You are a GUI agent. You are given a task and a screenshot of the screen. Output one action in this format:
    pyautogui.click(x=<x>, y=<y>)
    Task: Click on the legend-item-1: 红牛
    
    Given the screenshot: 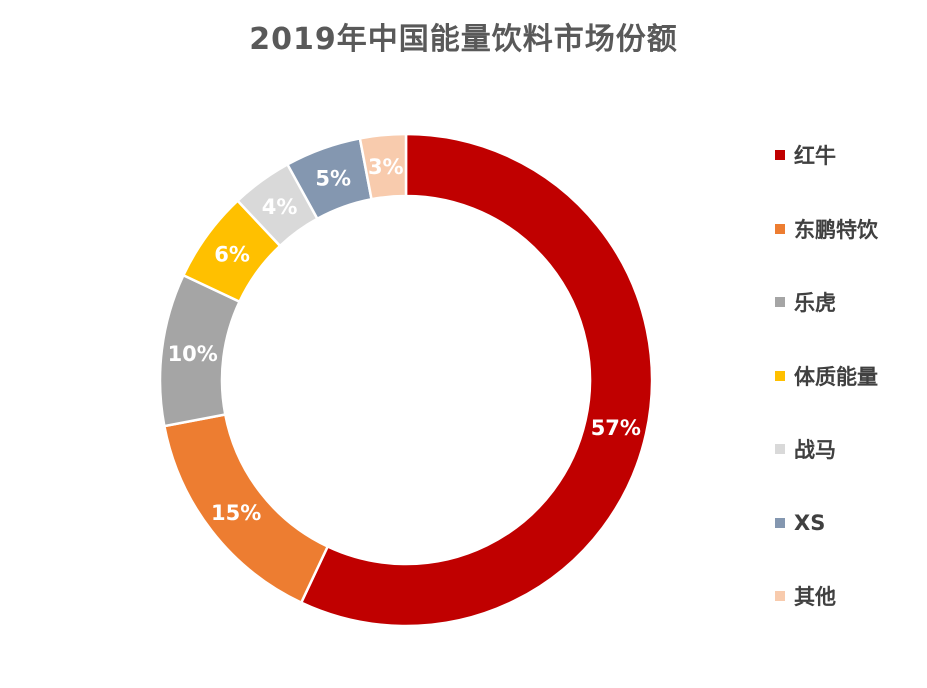 What is the action you would take?
    pyautogui.click(x=805, y=155)
    